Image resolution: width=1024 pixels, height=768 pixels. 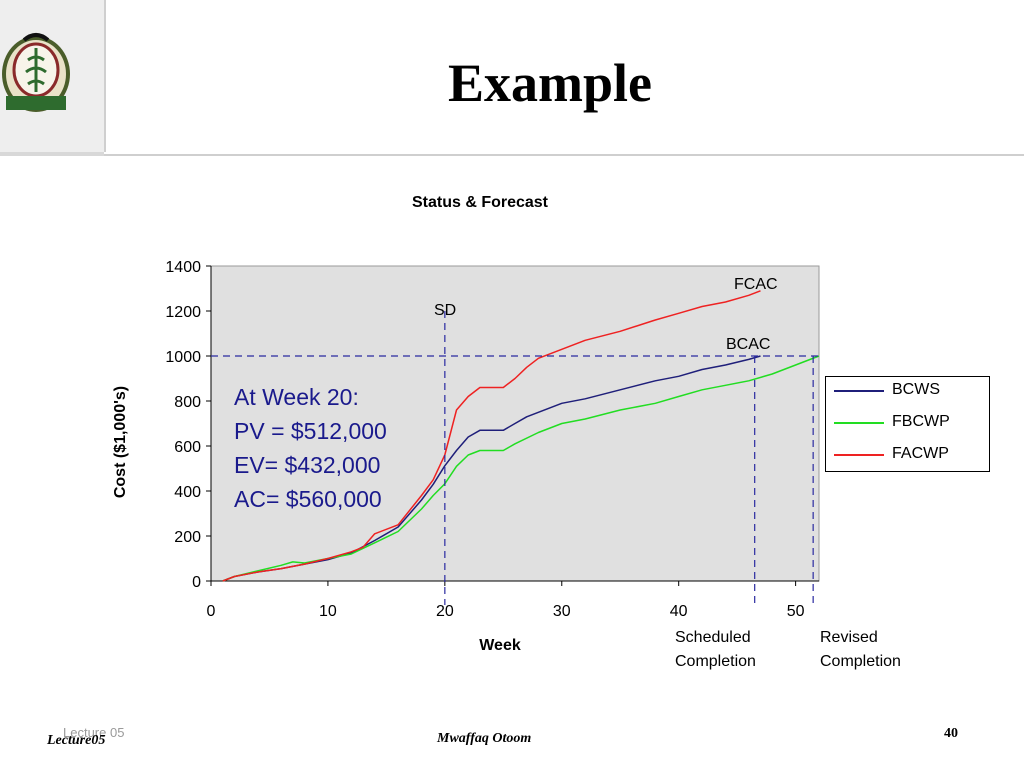 I want to click on y-tick-label: 1200, so click(x=183, y=312).